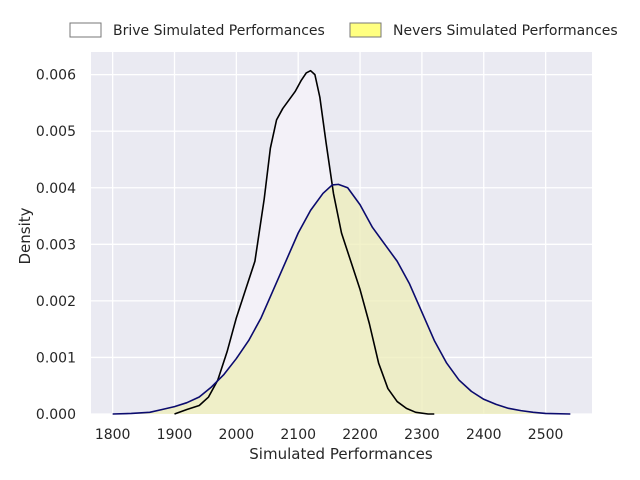 The image size is (640, 480). I want to click on y-tick-label: 0.000, so click(56, 415).